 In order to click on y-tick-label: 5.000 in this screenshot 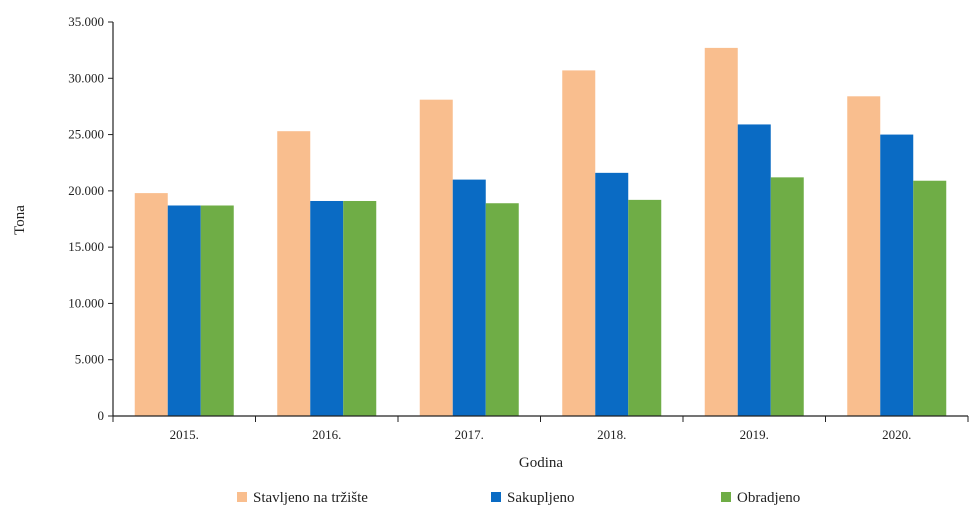, I will do `click(89, 359)`.